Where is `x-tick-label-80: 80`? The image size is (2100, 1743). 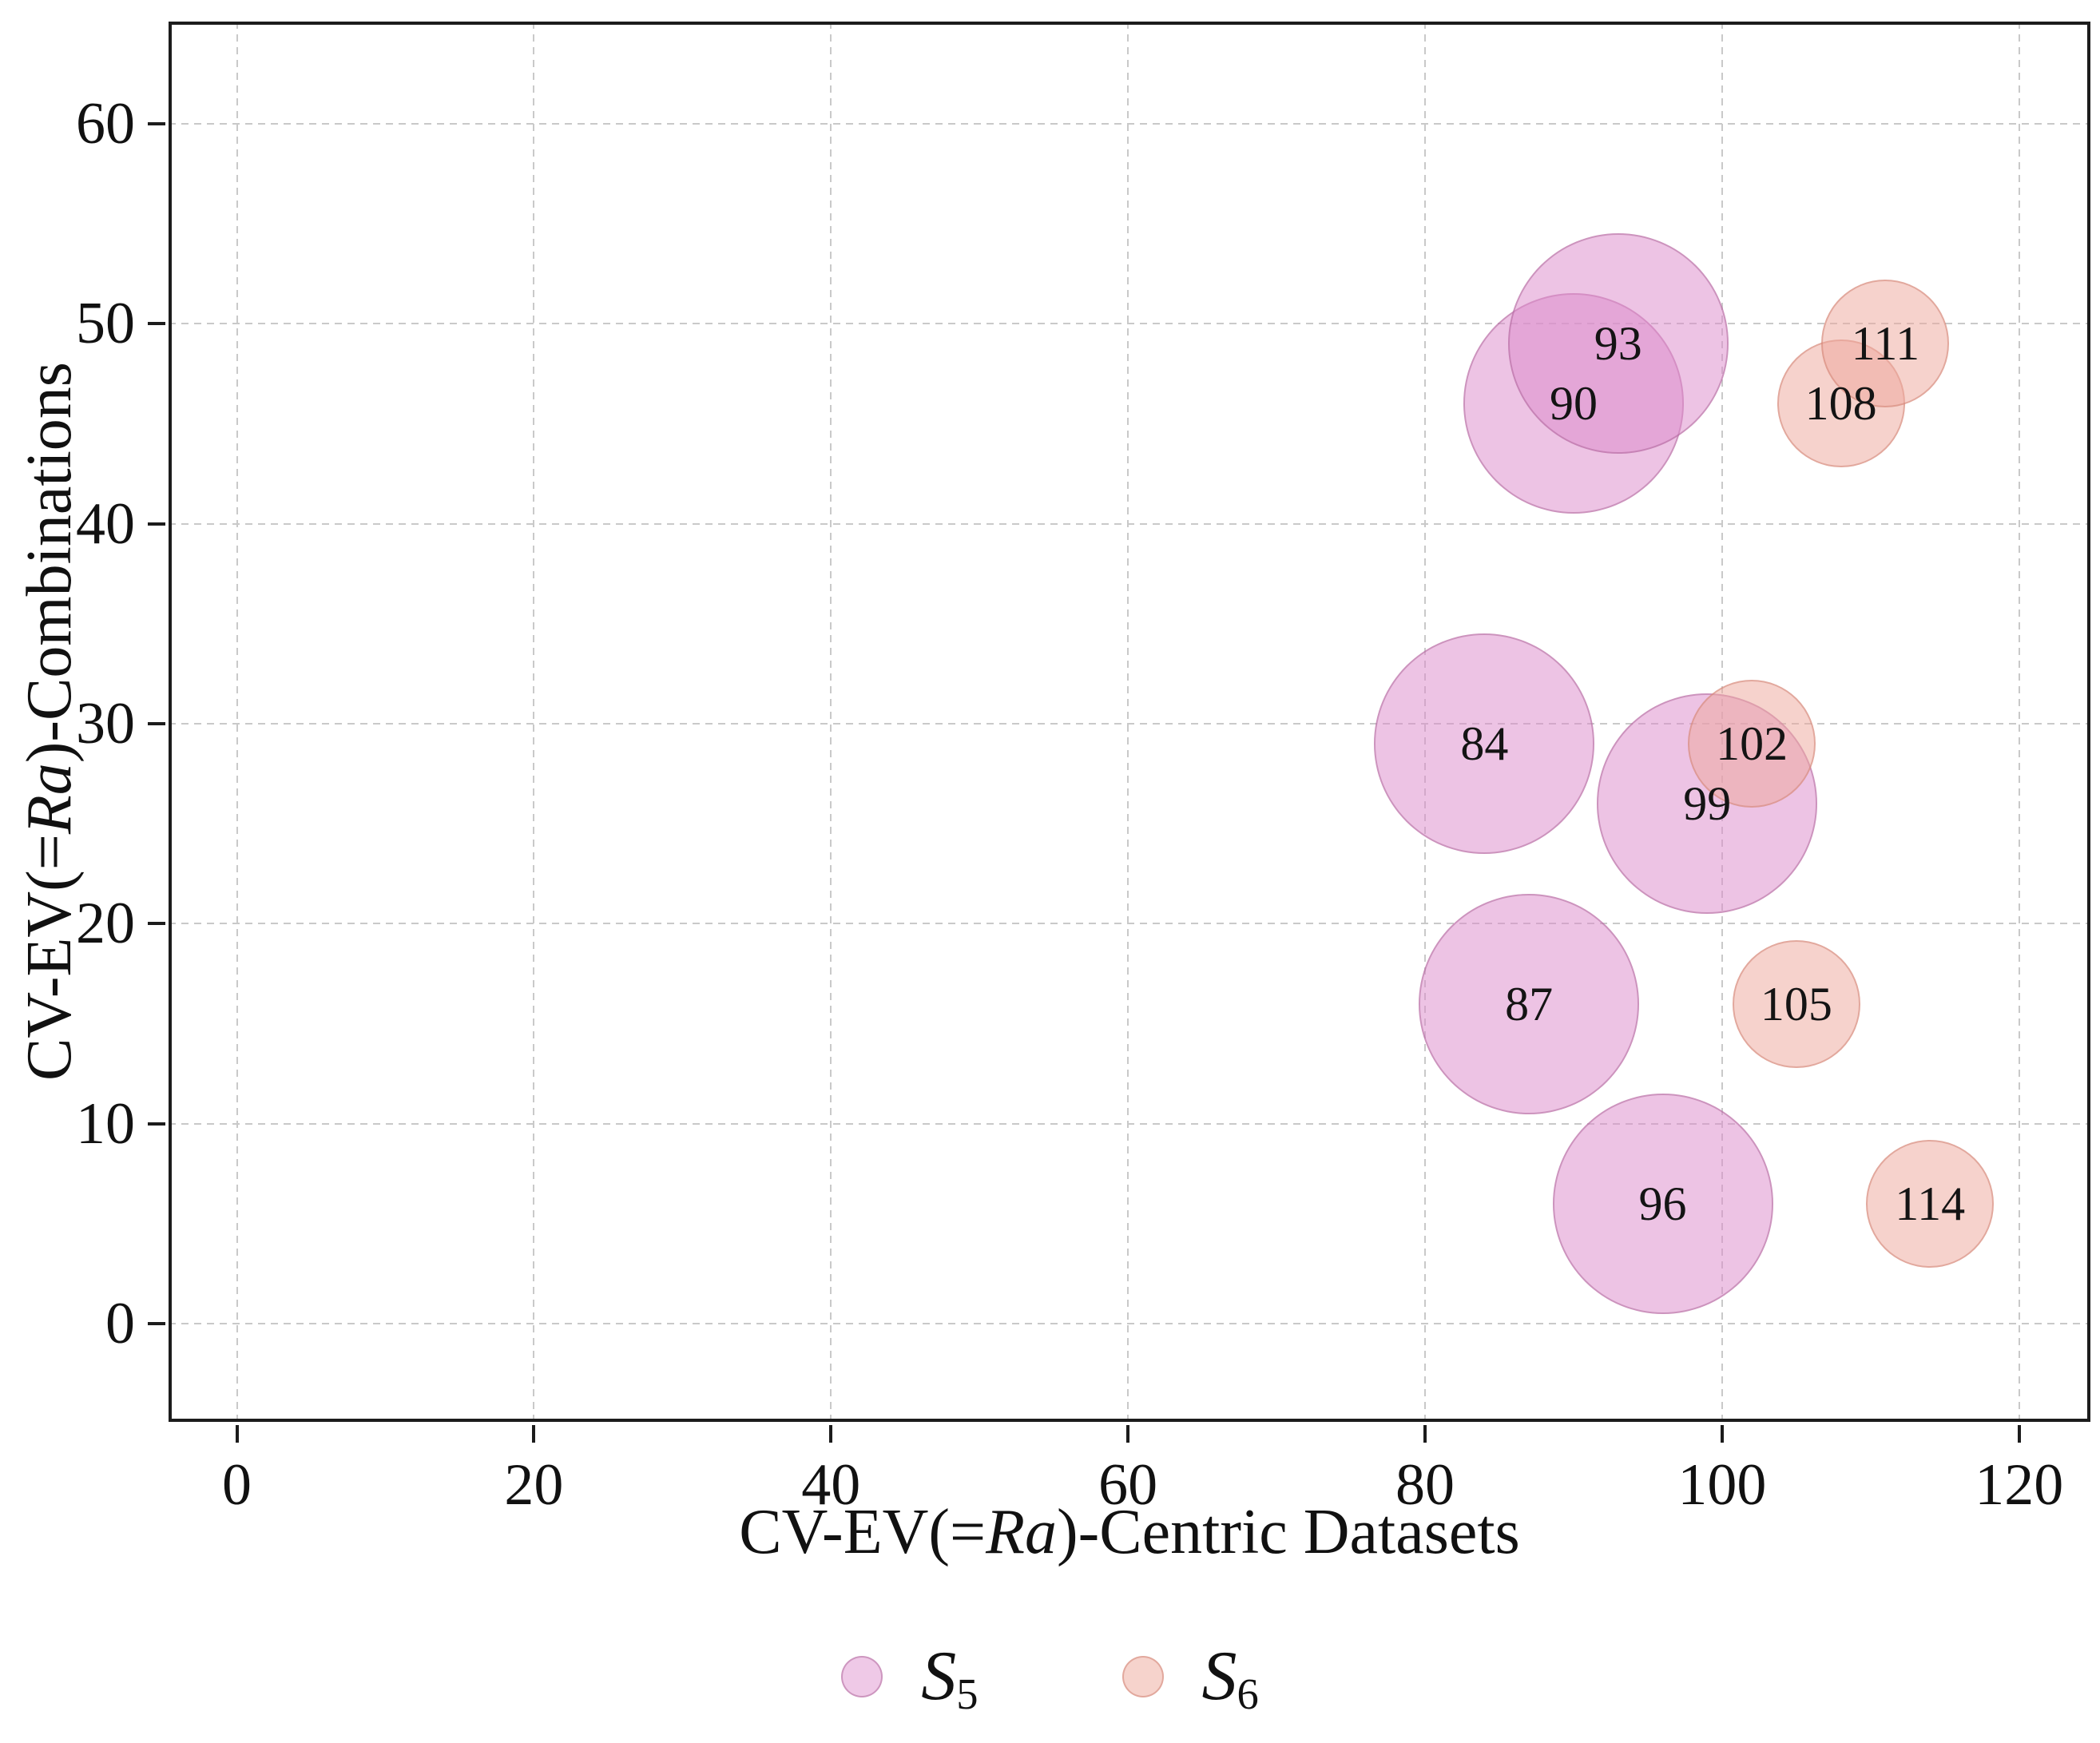 x-tick-label-80: 80 is located at coordinates (1425, 1485).